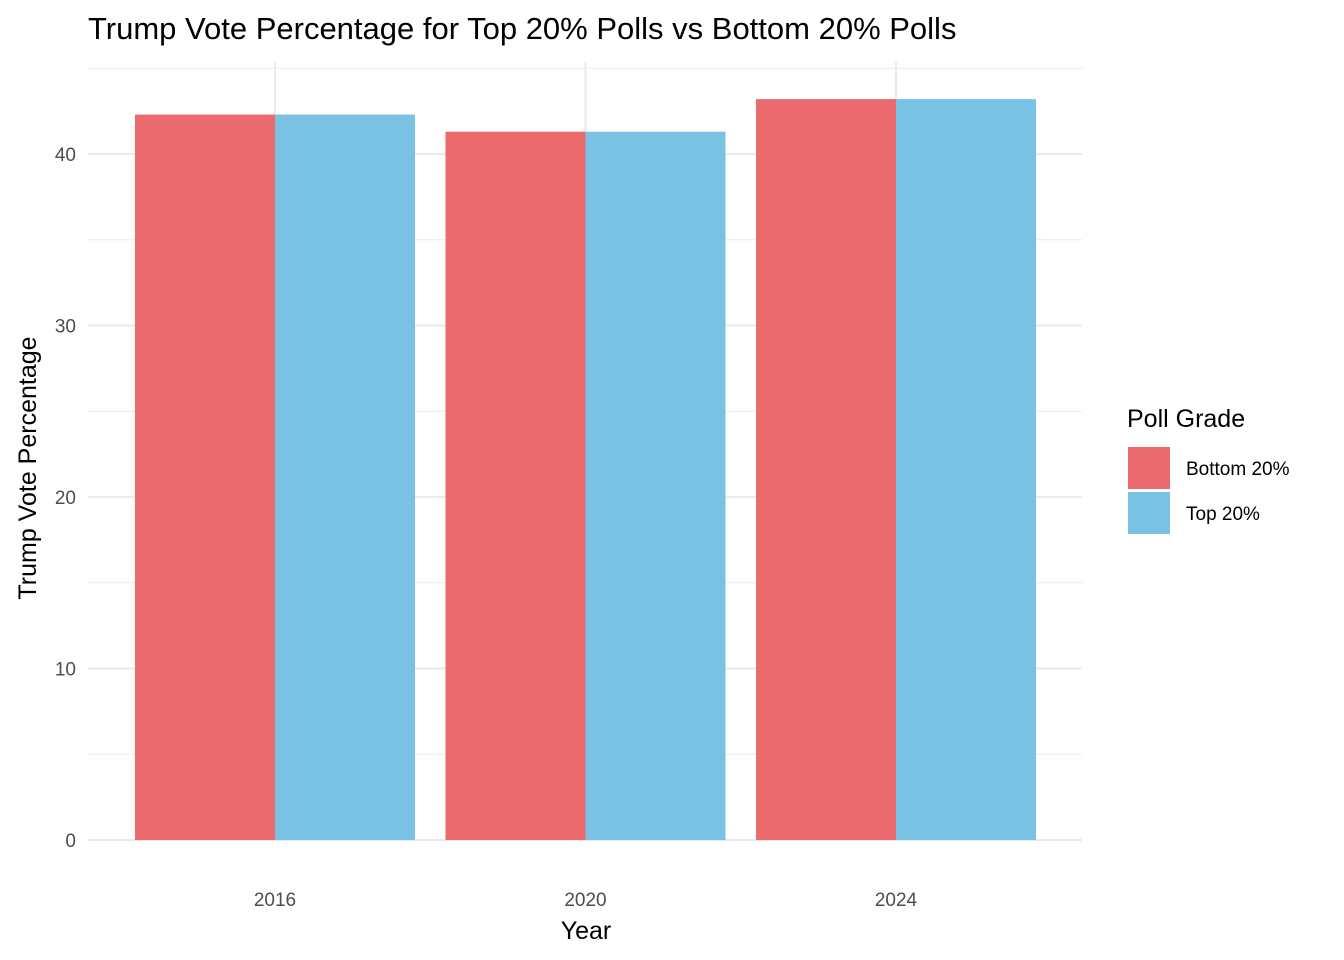 The height and width of the screenshot is (960, 1344). What do you see at coordinates (70, 841) in the screenshot?
I see `y-tick-label: 0` at bounding box center [70, 841].